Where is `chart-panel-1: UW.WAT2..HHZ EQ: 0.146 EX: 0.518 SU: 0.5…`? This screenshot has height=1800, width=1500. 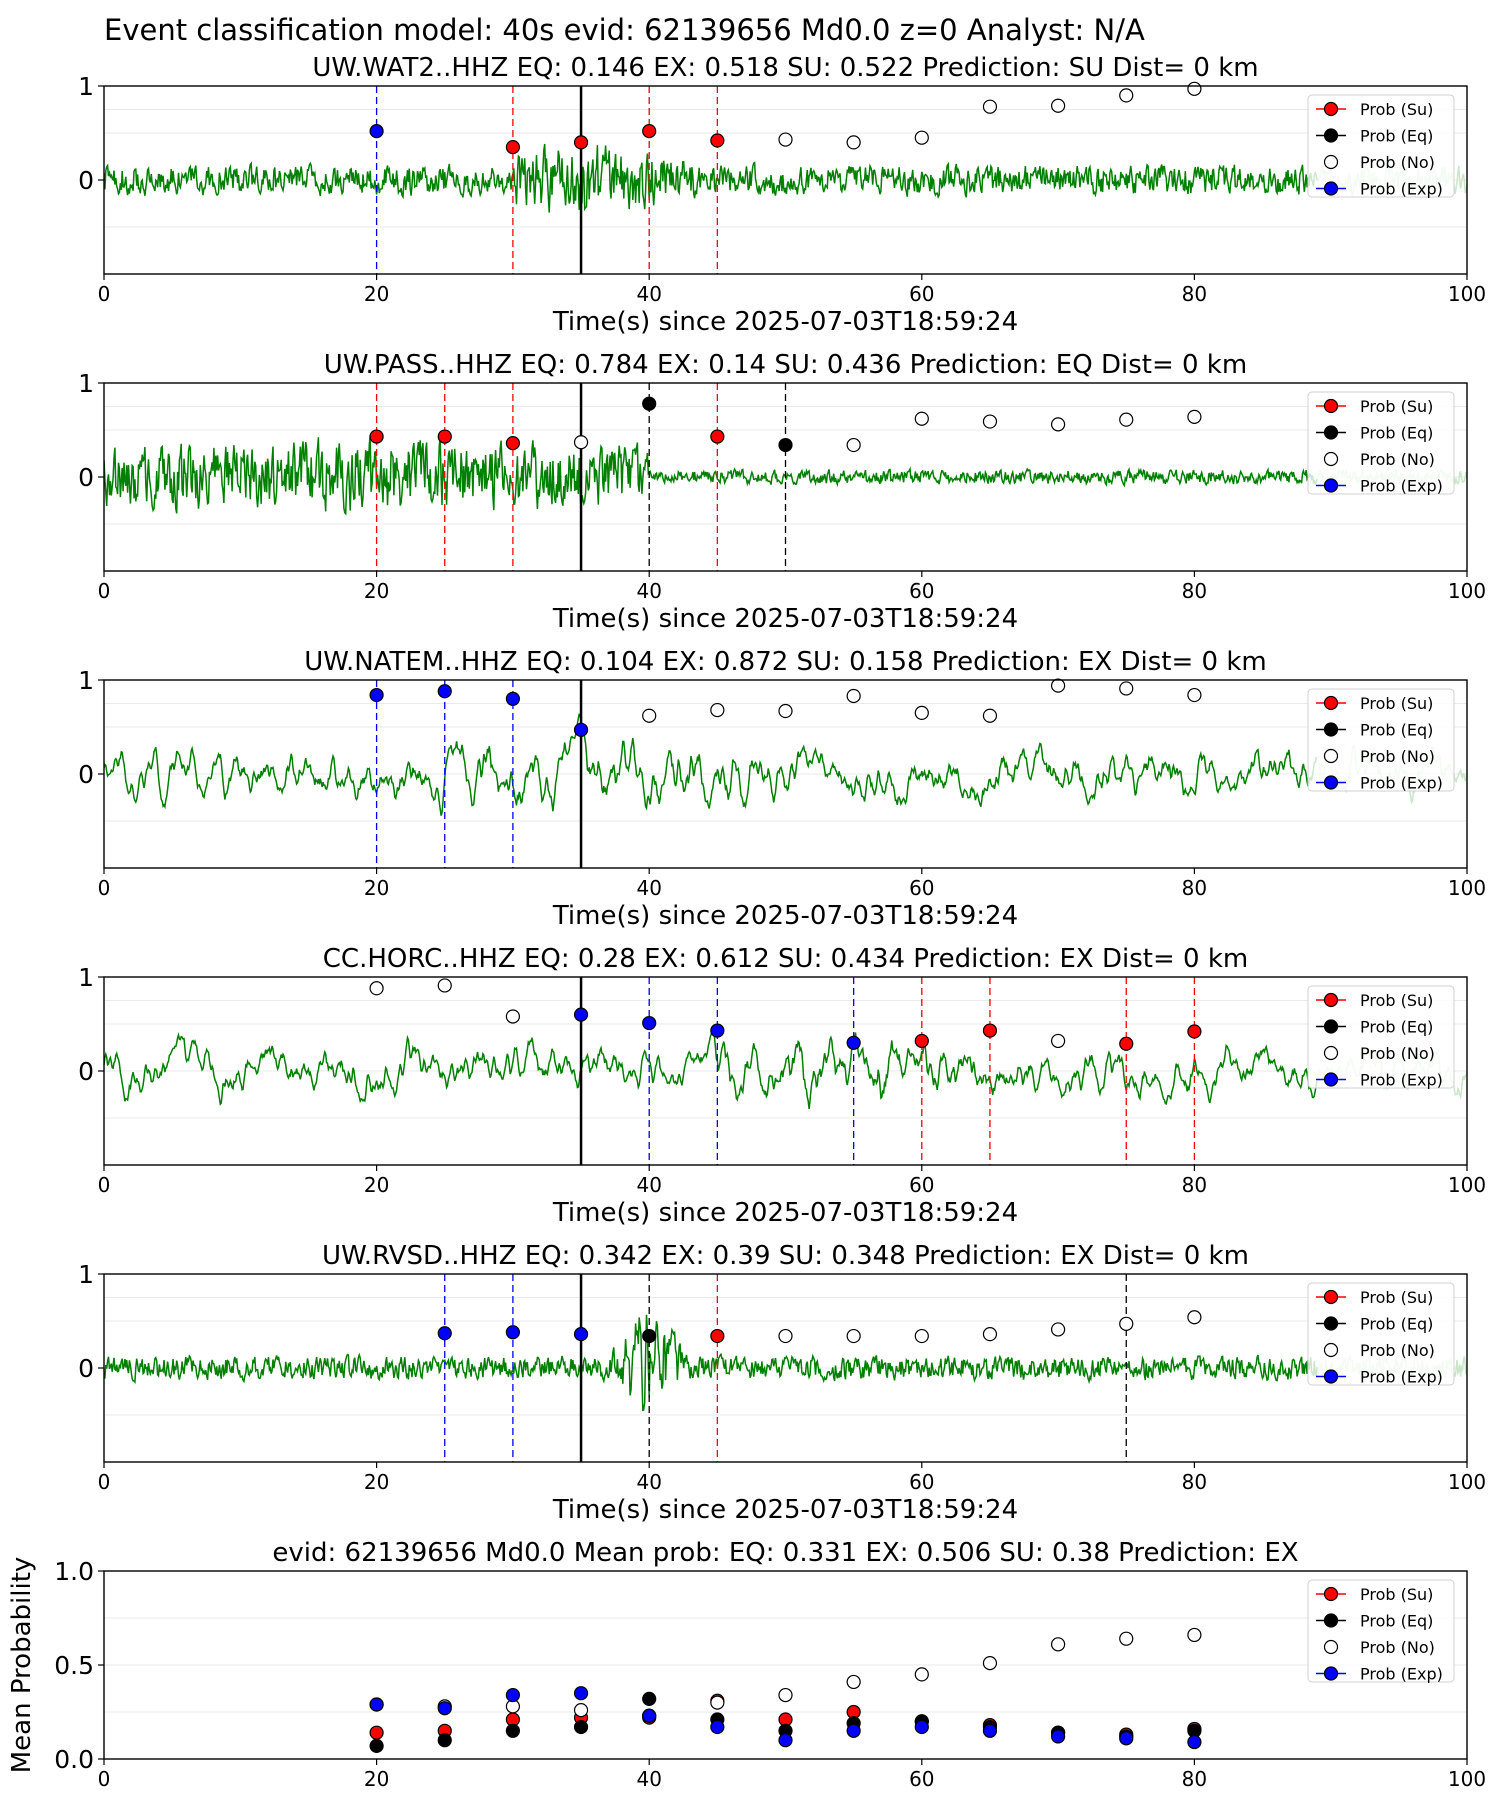 chart-panel-1: UW.WAT2..HHZ EQ: 0.146 EX: 0.518 SU: 0.5… is located at coordinates (782, 195).